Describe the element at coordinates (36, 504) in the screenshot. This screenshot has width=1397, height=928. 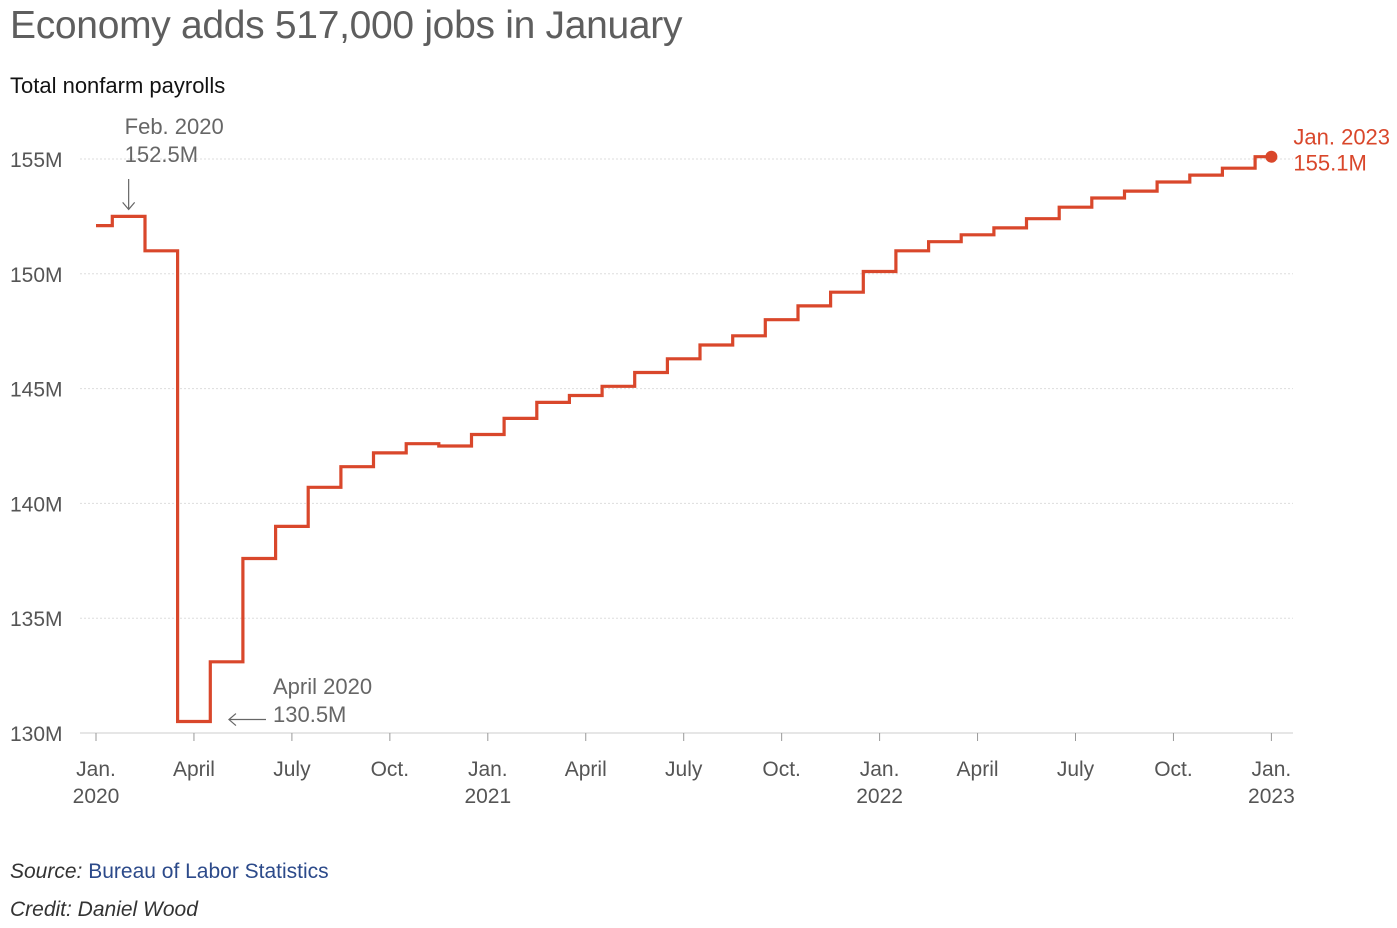
I see `y-tick-label: 140M` at that location.